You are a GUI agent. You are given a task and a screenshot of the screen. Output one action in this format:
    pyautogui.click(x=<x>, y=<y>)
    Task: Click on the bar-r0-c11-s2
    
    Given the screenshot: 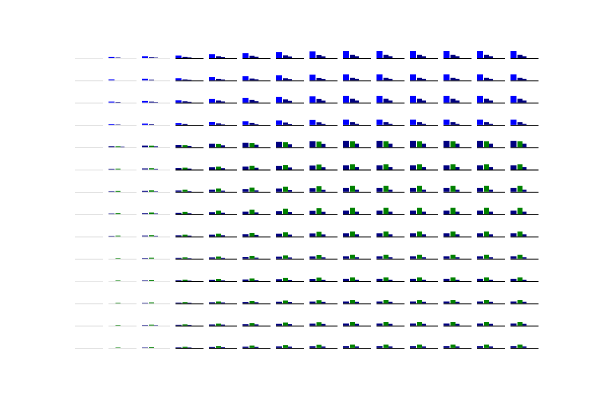 What is the action you would take?
    pyautogui.click(x=457, y=57)
    